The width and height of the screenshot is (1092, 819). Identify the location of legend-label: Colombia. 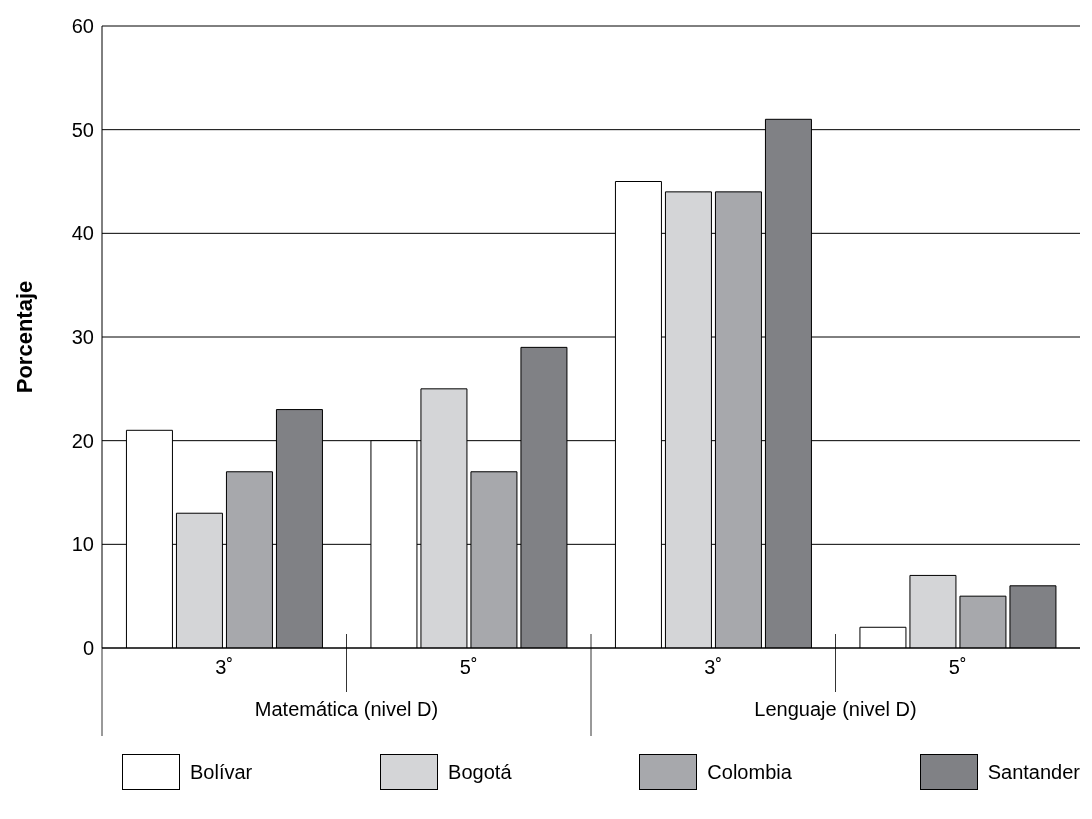
(749, 772).